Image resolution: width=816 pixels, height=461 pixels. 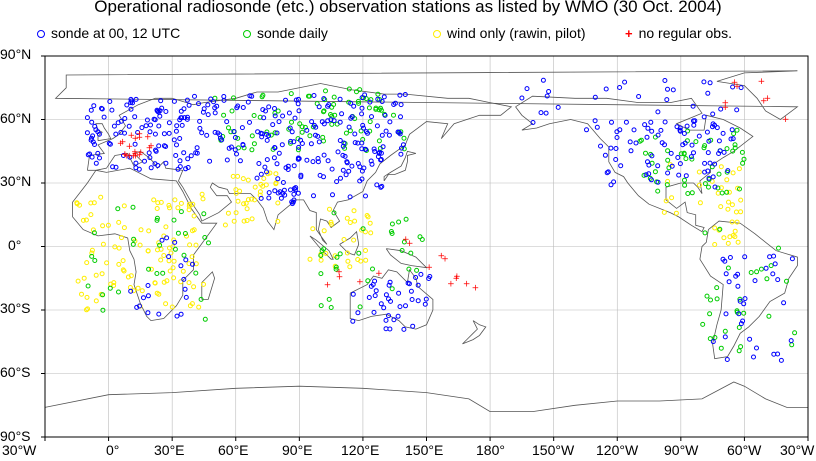 What do you see at coordinates (748, 290) in the screenshot?
I see `coastline-south-america` at bounding box center [748, 290].